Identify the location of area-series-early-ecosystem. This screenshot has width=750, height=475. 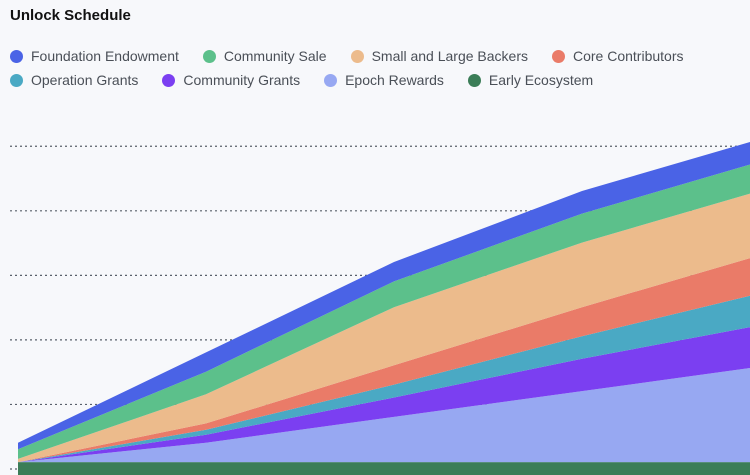
(384, 468).